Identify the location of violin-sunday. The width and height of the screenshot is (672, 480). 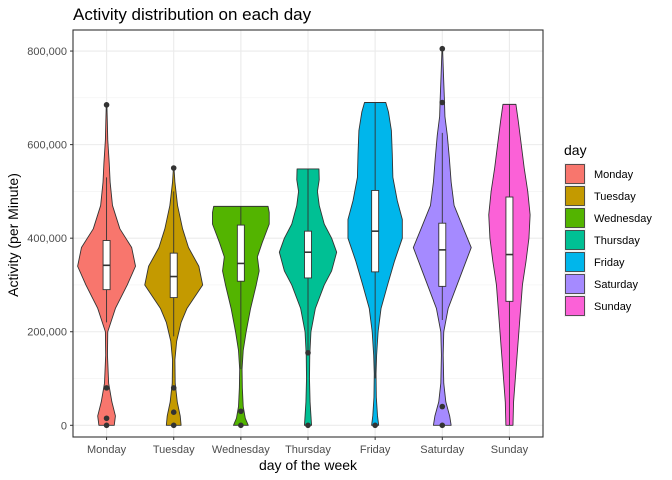
(509, 264).